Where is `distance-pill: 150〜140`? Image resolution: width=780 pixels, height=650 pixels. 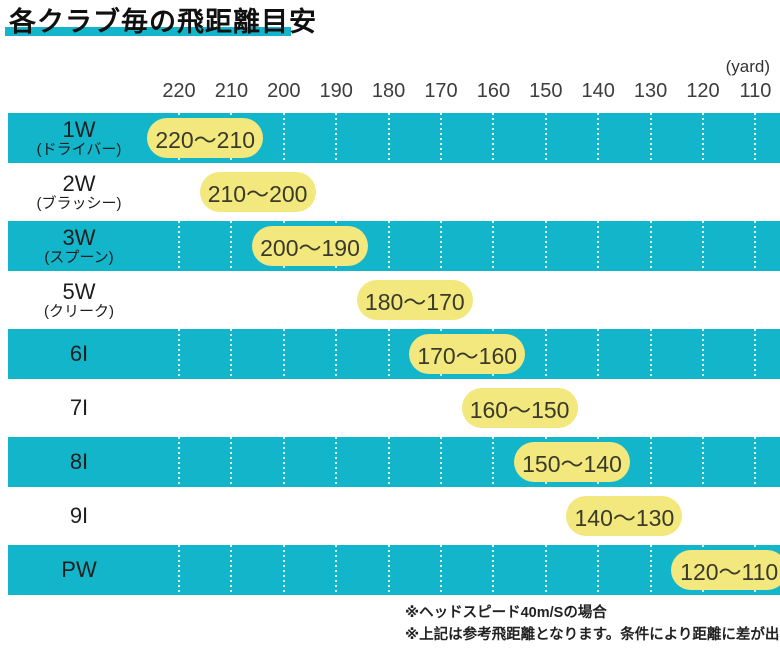
distance-pill: 150〜140 is located at coordinates (572, 462).